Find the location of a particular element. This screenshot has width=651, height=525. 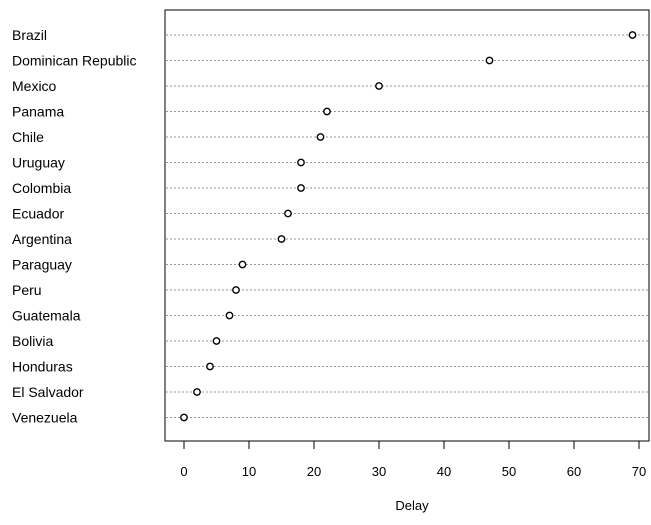

category-label-brazil: Brazil is located at coordinates (29, 35).